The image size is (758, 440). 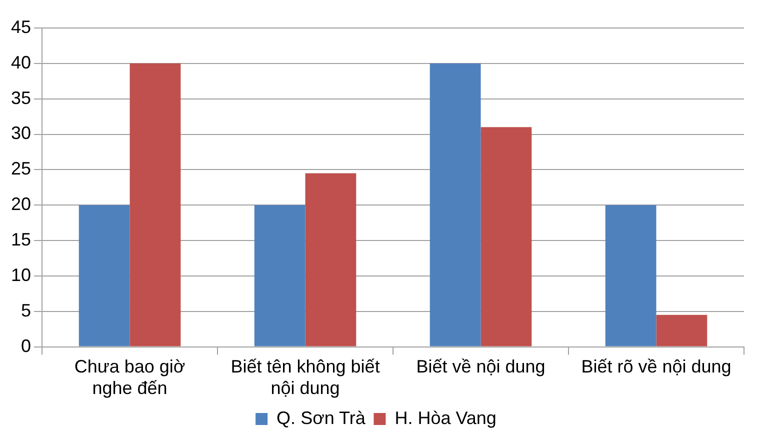 What do you see at coordinates (656, 366) in the screenshot?
I see `x-tick-label: Biết rõ về nội dung` at bounding box center [656, 366].